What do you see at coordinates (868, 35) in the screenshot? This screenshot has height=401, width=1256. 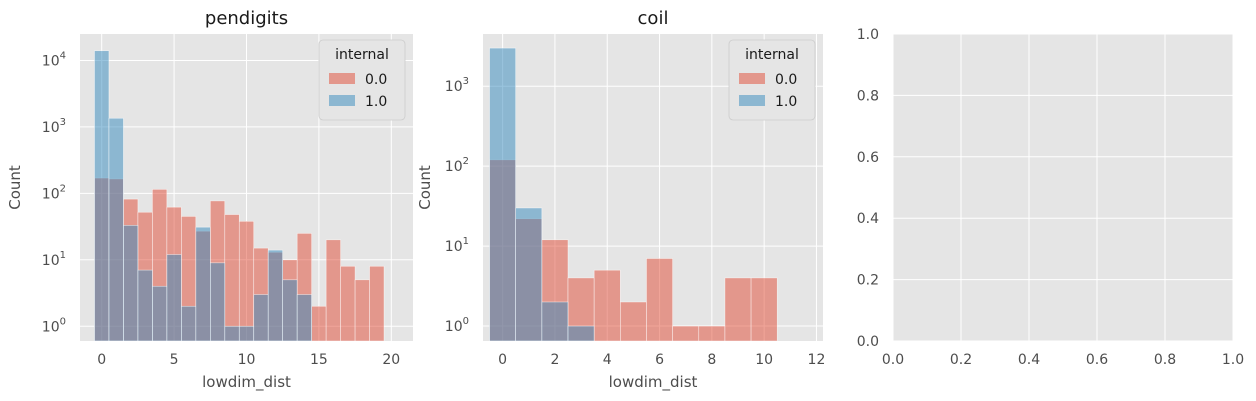 I see `y-tick-label: 1.0` at bounding box center [868, 35].